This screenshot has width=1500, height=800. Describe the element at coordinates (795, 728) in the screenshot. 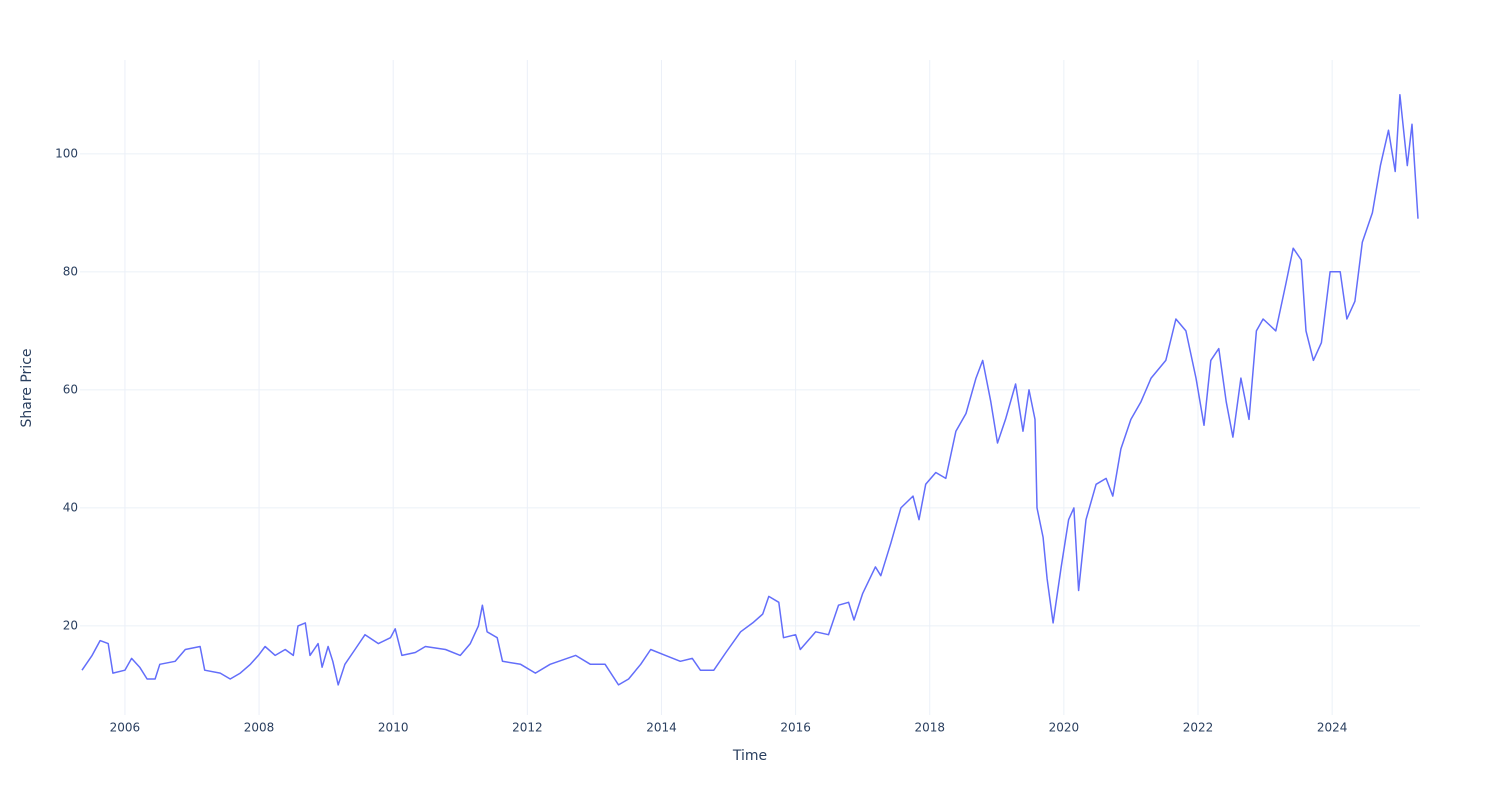

I see `x-tick-label: 2016` at that location.